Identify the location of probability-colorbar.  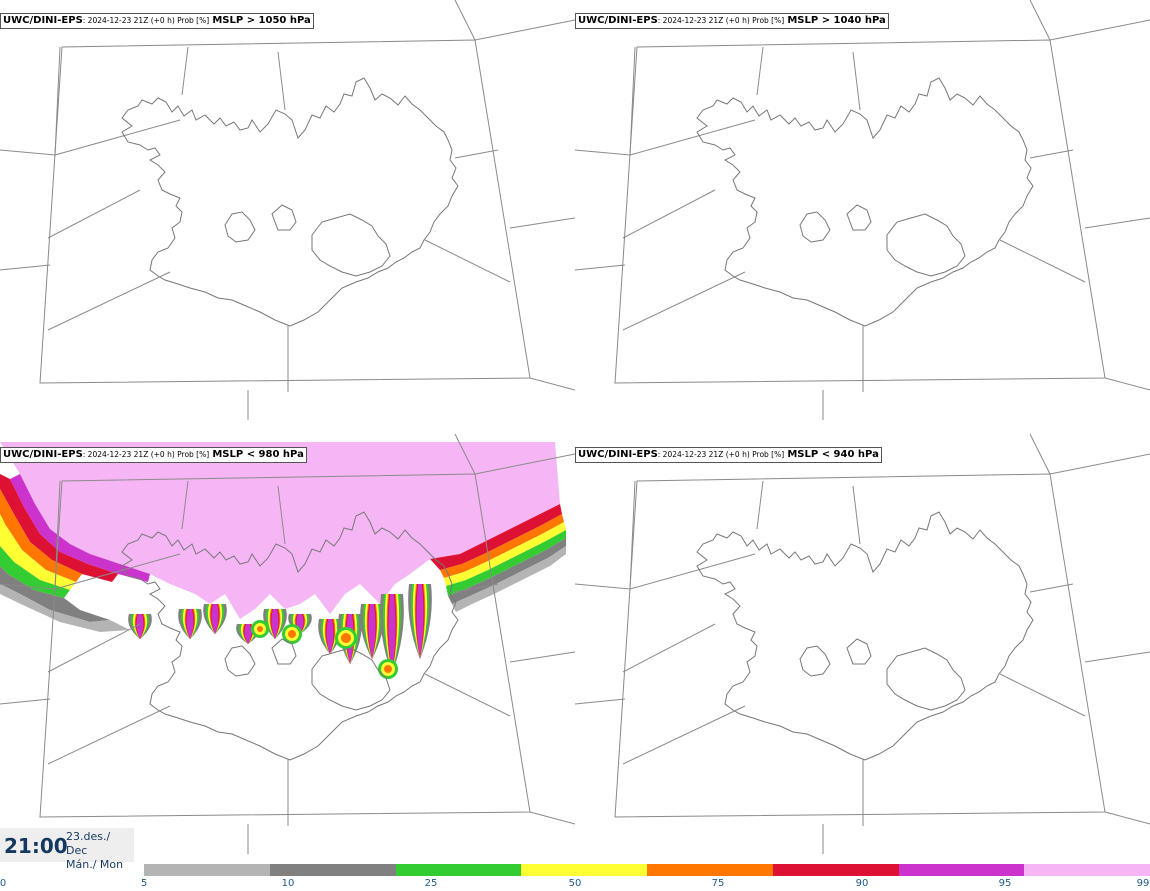
(647, 870).